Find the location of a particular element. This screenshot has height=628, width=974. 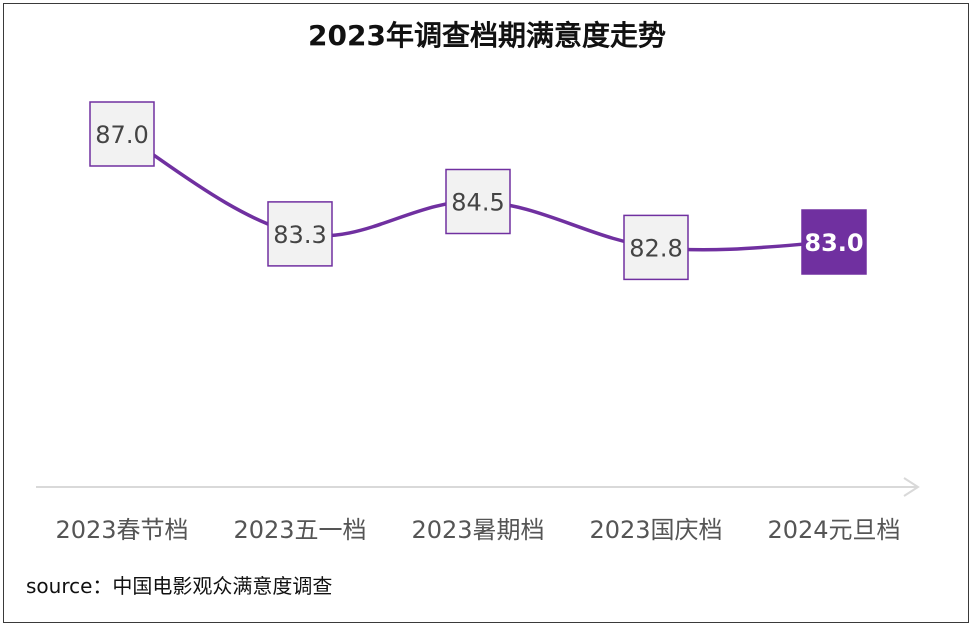

data-label: 87.0 is located at coordinates (121, 135).